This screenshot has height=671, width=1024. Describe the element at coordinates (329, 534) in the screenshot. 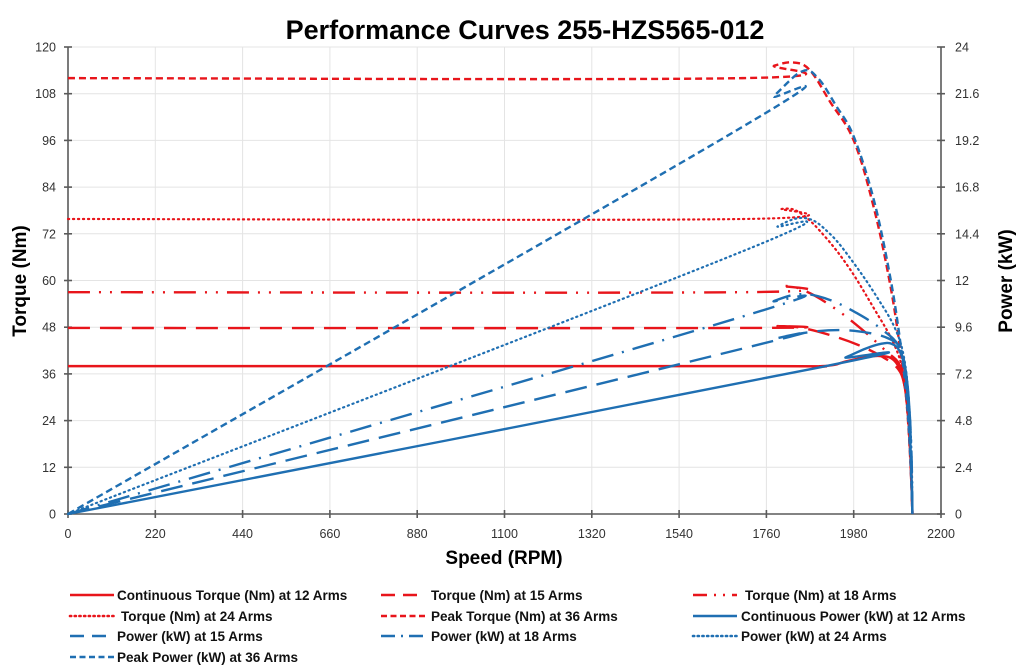

I see `x-tick-label: 660` at that location.